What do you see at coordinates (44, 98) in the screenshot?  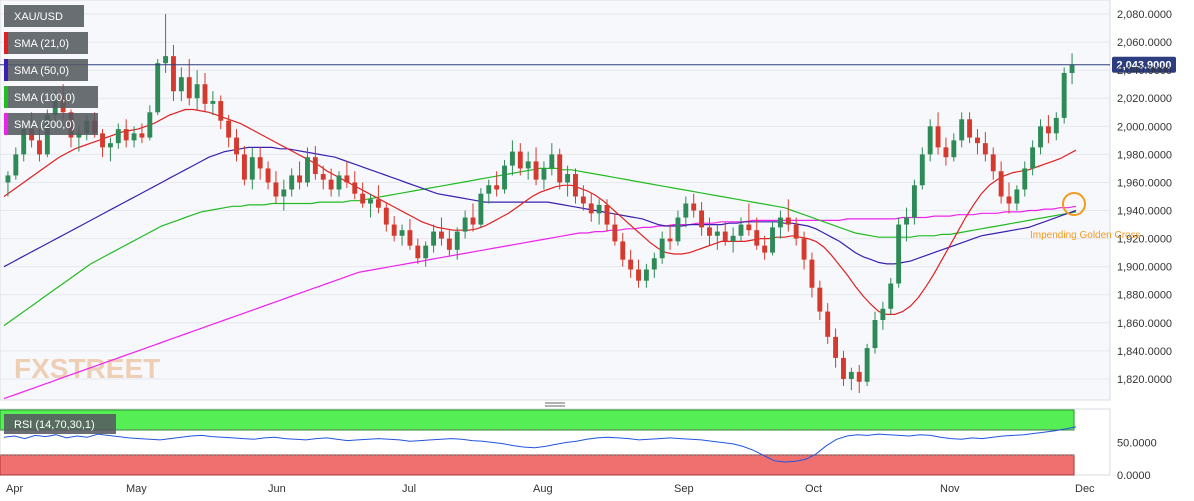 I see `svg-text: SMA (100,0)` at bounding box center [44, 98].